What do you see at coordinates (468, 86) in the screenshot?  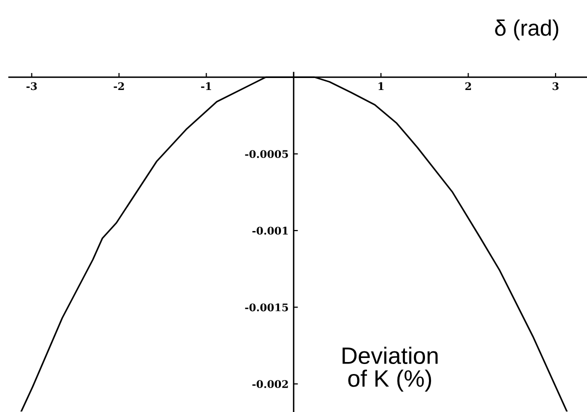 I see `x-tick-label: 2` at bounding box center [468, 86].